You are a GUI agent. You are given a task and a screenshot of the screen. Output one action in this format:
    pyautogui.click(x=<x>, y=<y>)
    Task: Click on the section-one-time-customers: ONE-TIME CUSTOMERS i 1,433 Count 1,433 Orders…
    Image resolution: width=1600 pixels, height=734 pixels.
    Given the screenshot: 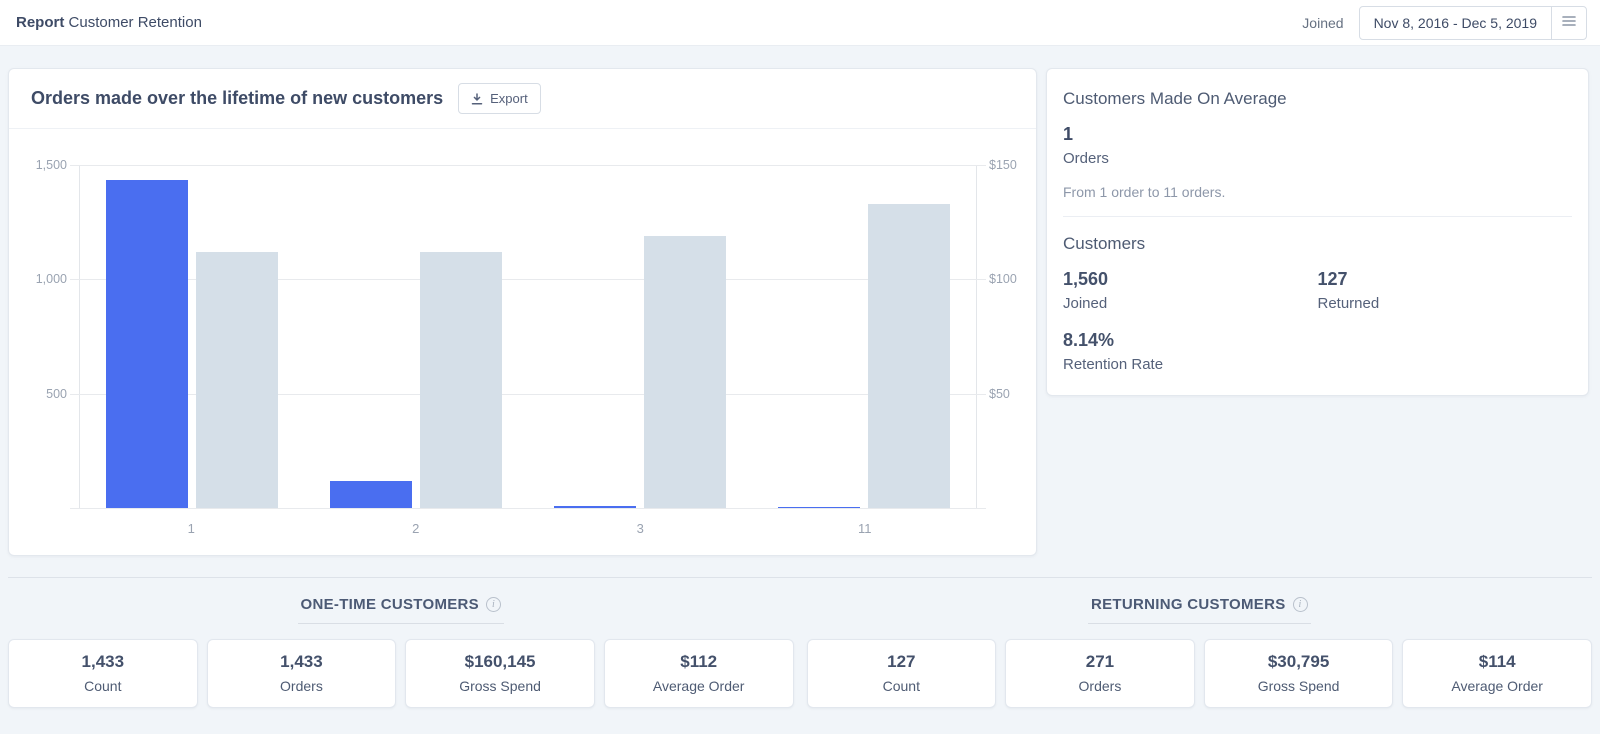 What is the action you would take?
    pyautogui.click(x=401, y=652)
    